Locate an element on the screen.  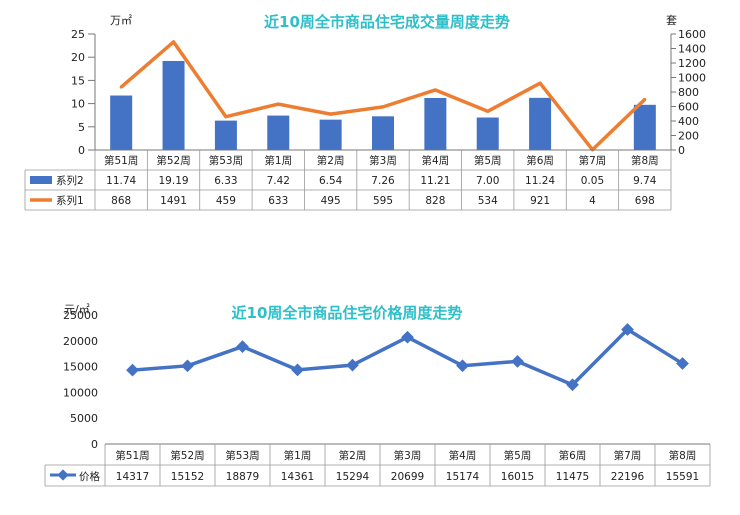
right-axis-unit: 套 is located at coordinates (671, 20).